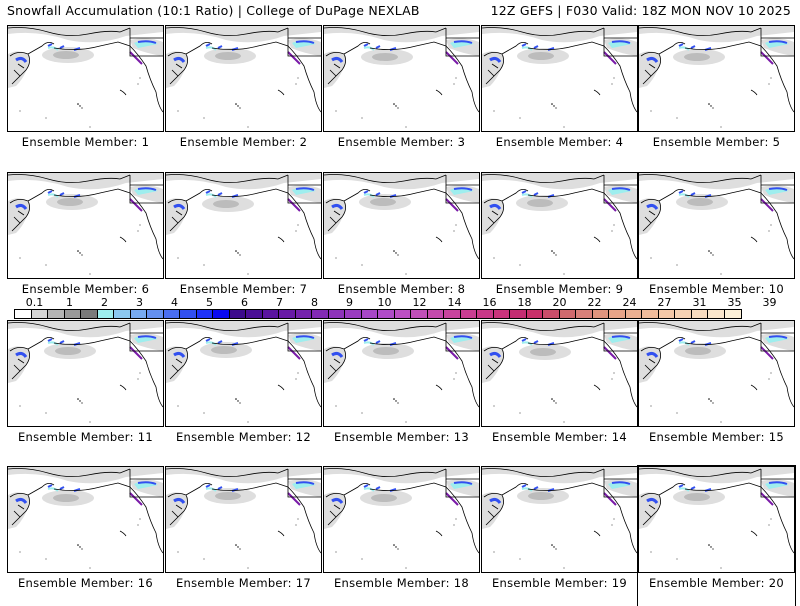 The height and width of the screenshot is (606, 800). I want to click on ensemble-panel: Ensemble Member: 11, so click(85, 390).